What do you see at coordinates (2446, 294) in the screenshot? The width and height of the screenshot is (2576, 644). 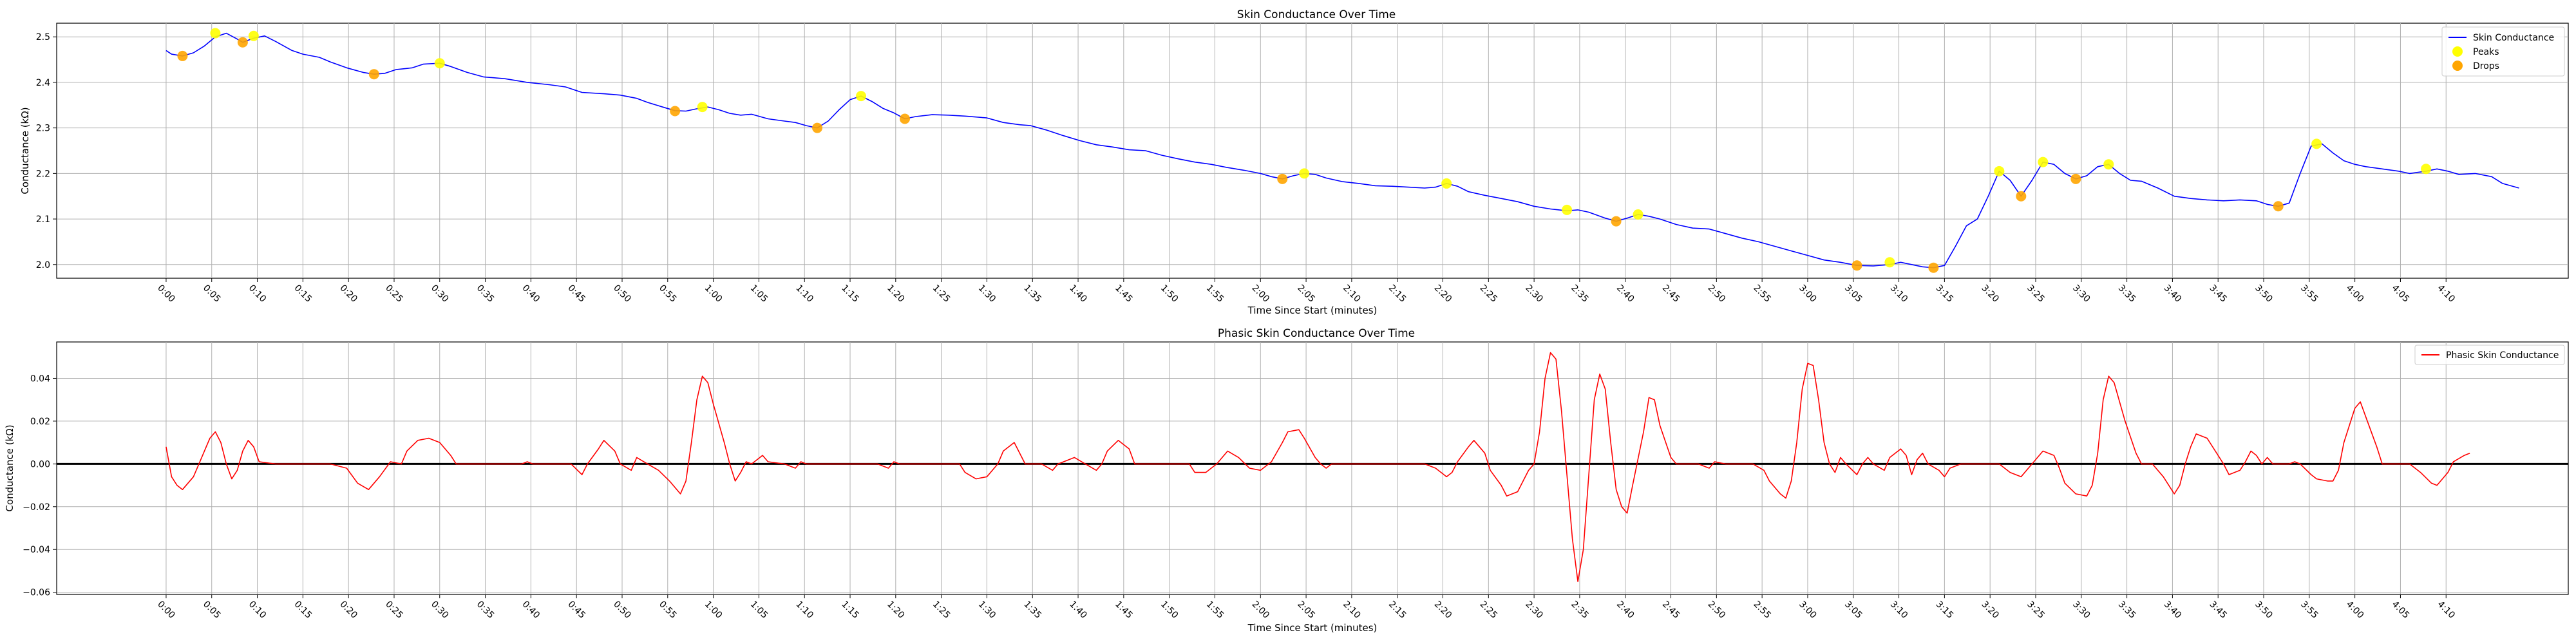 I see `x-tick-label: 4:10` at bounding box center [2446, 294].